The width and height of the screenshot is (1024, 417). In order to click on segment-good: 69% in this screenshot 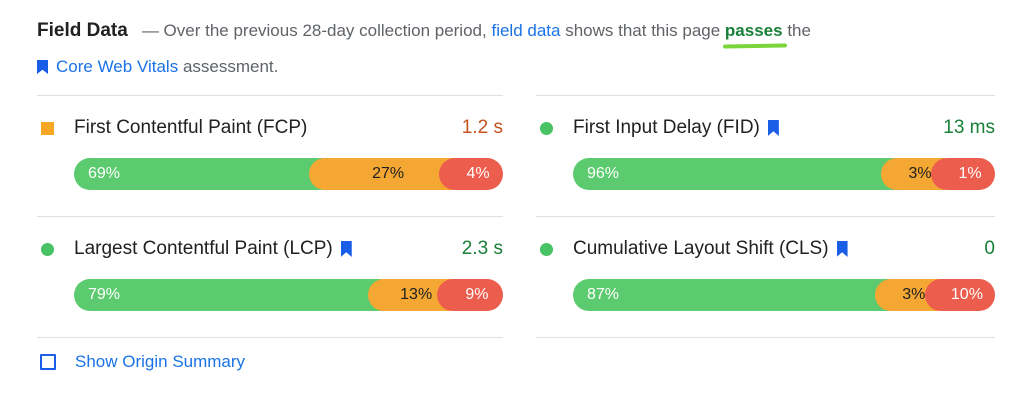, I will do `click(199, 174)`.